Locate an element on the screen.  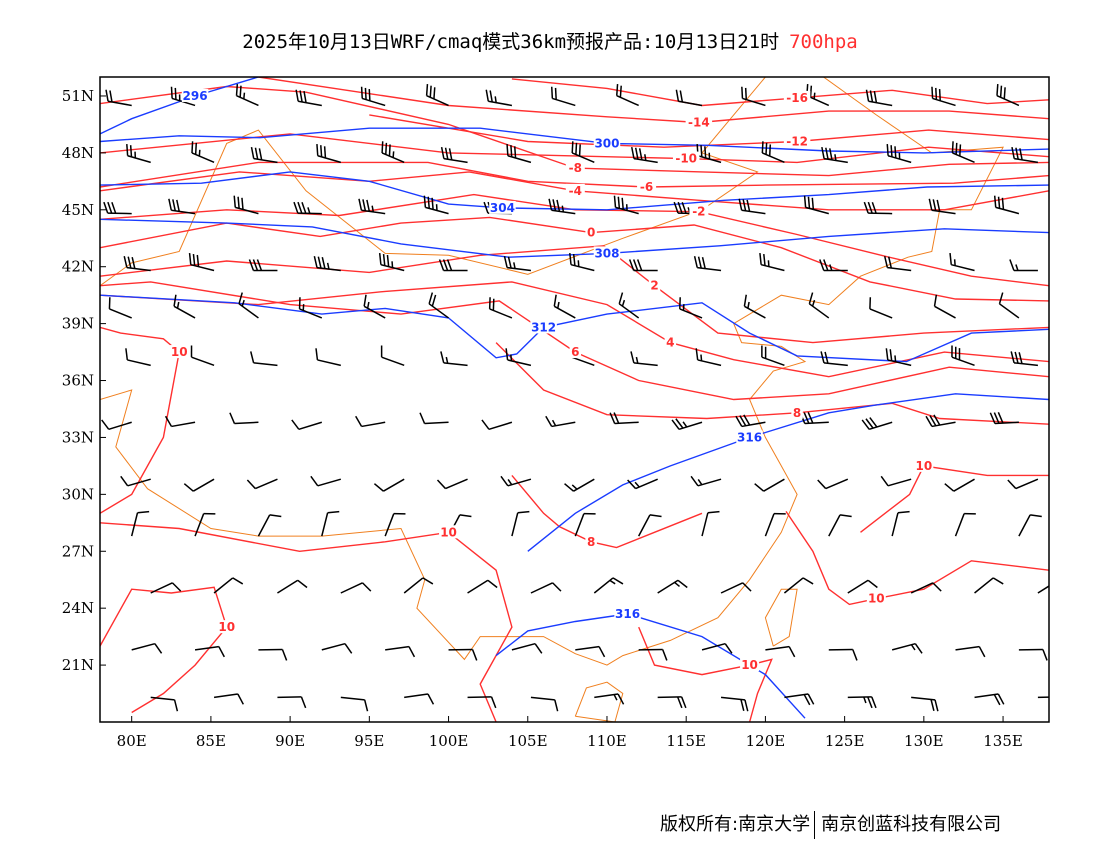
lon-tick-label: 135E is located at coordinates (1003, 741).